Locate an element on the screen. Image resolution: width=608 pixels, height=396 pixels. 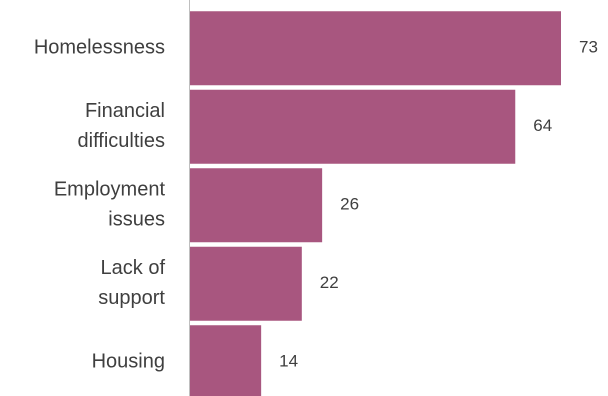
category-label: Financial difficulties is located at coordinates (121, 126).